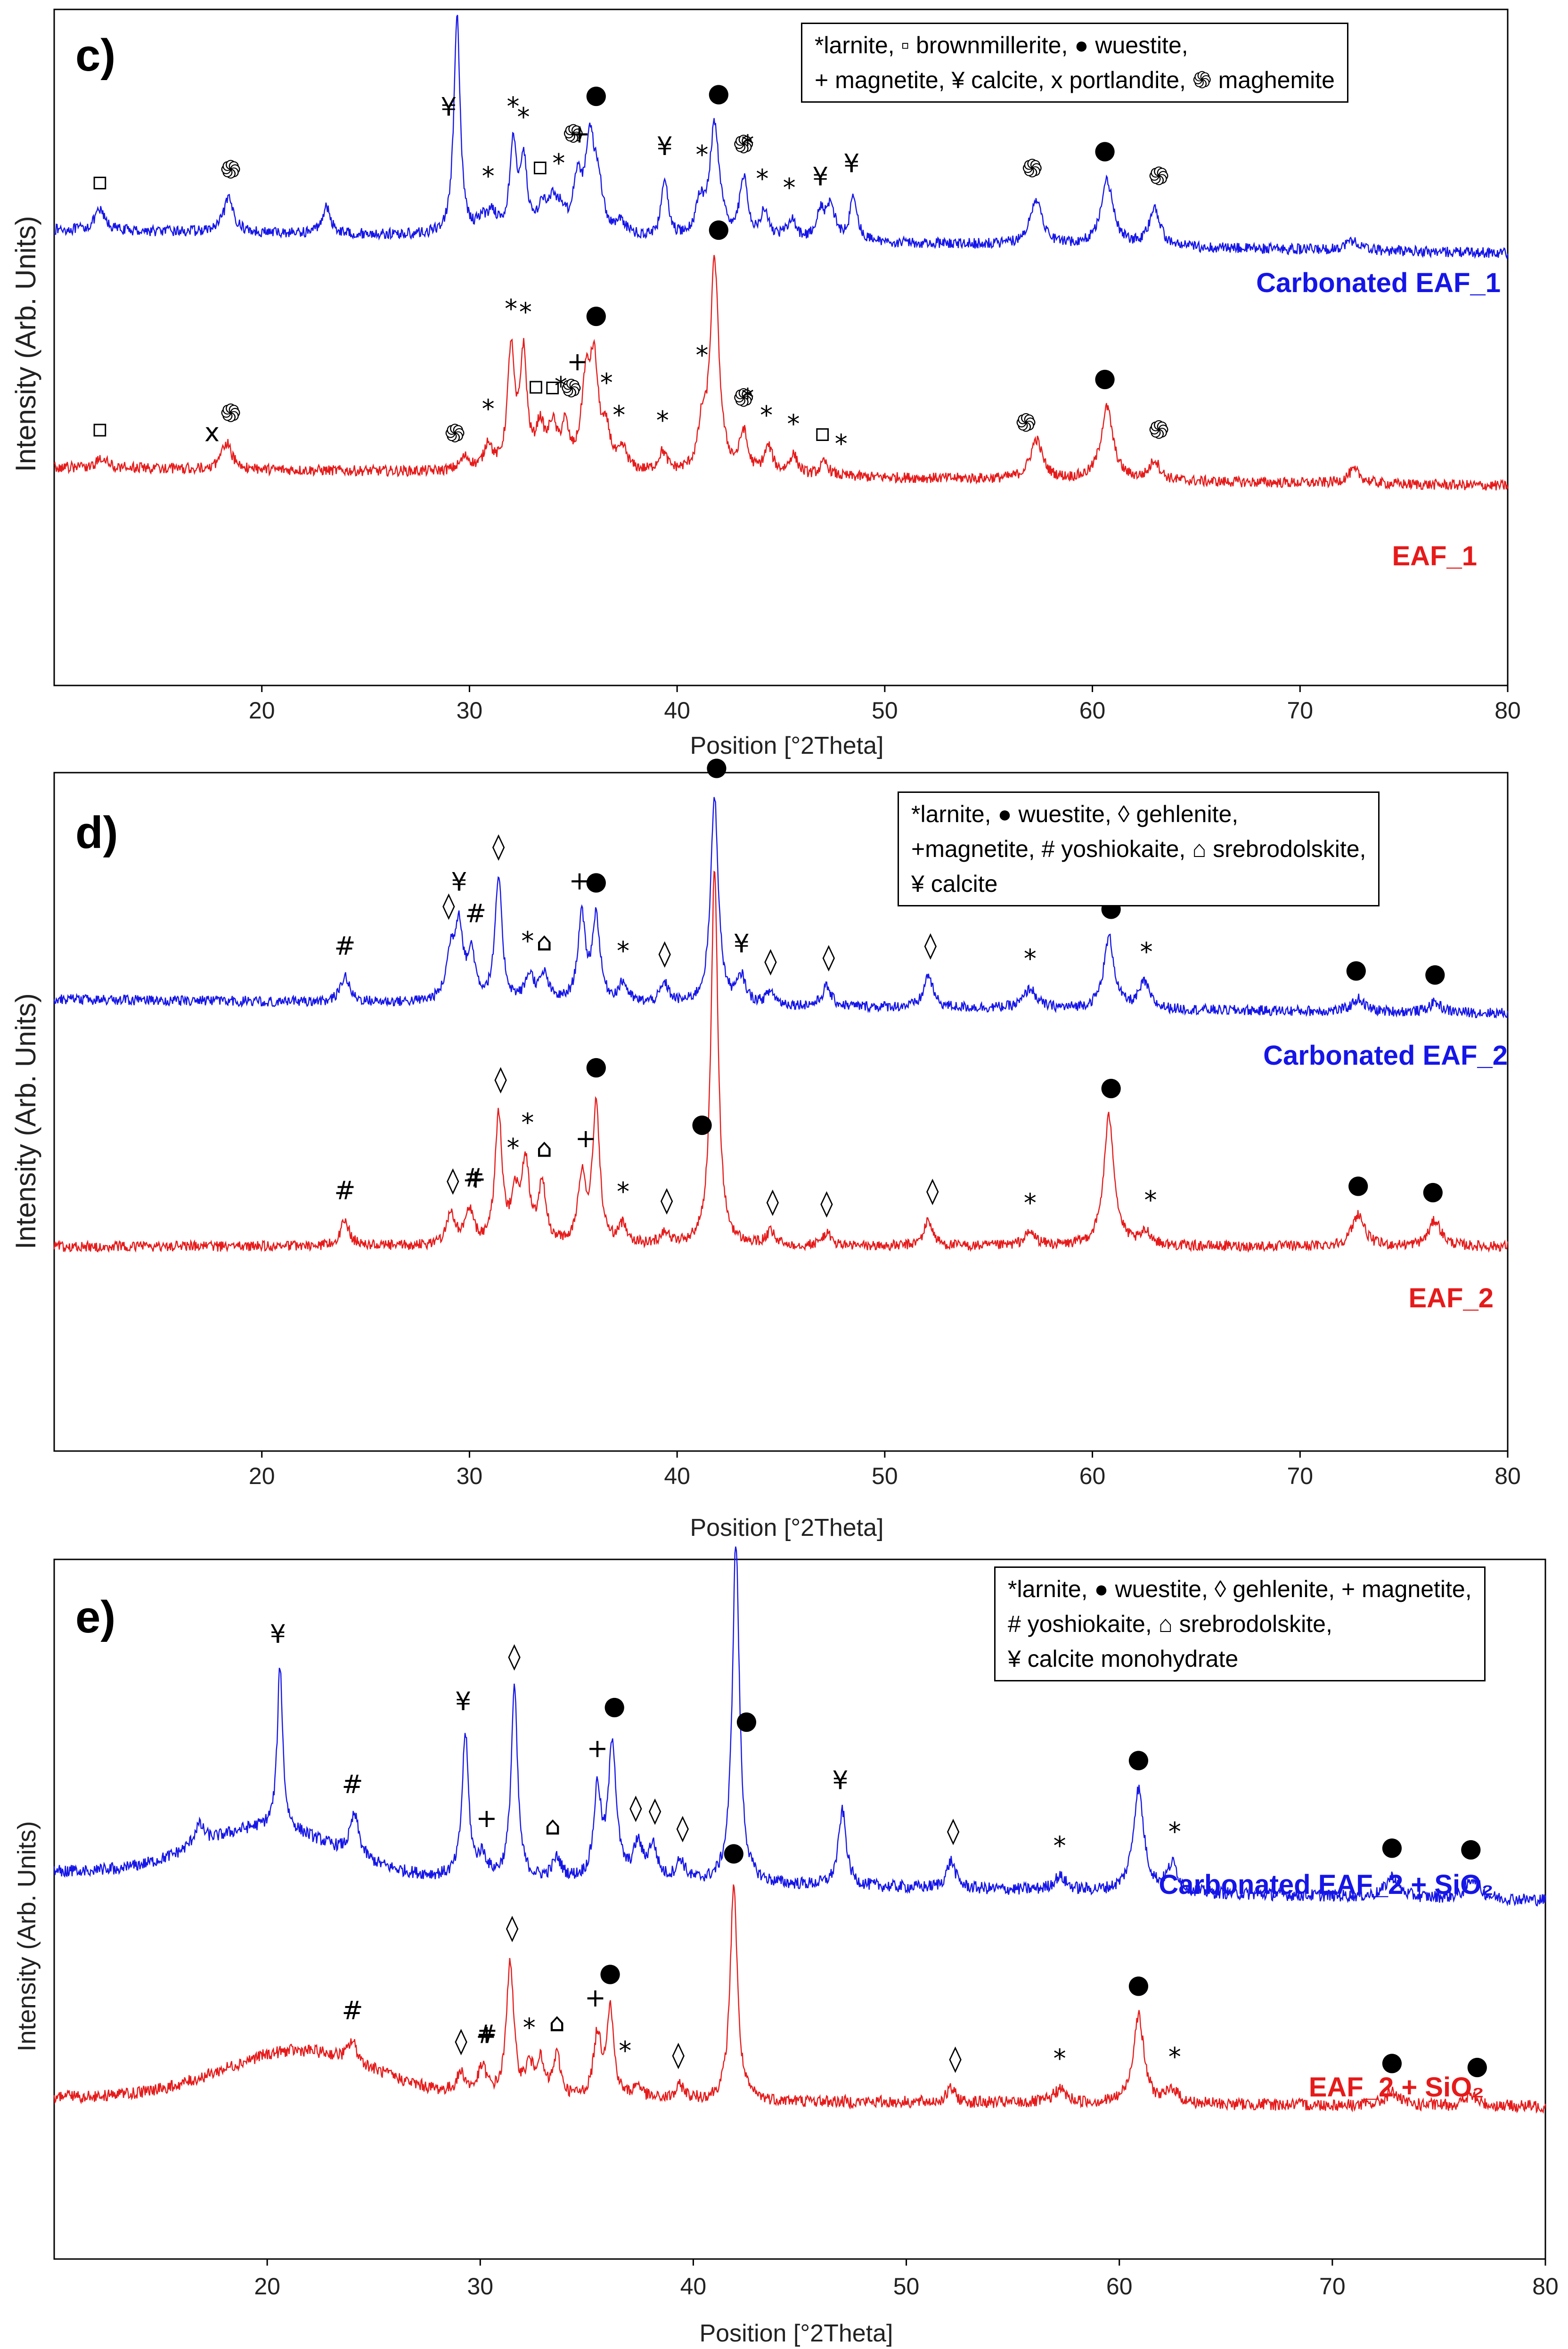  Describe the element at coordinates (25, 344) in the screenshot. I see `y-axis-label-c: Intensity (Arb. Units)` at that location.